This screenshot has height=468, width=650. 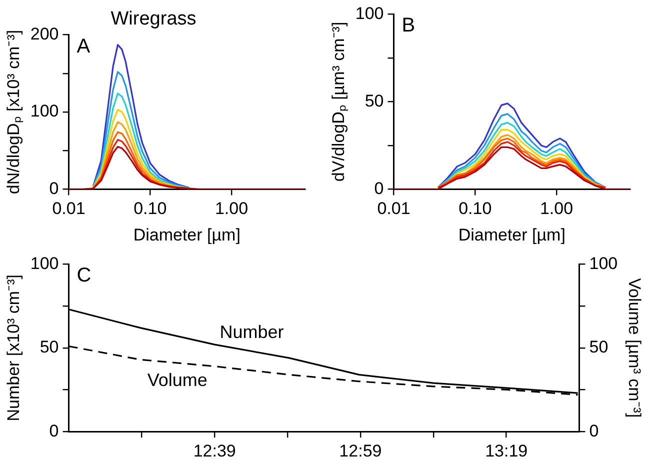 I want to click on annotation: C, so click(x=84, y=275).